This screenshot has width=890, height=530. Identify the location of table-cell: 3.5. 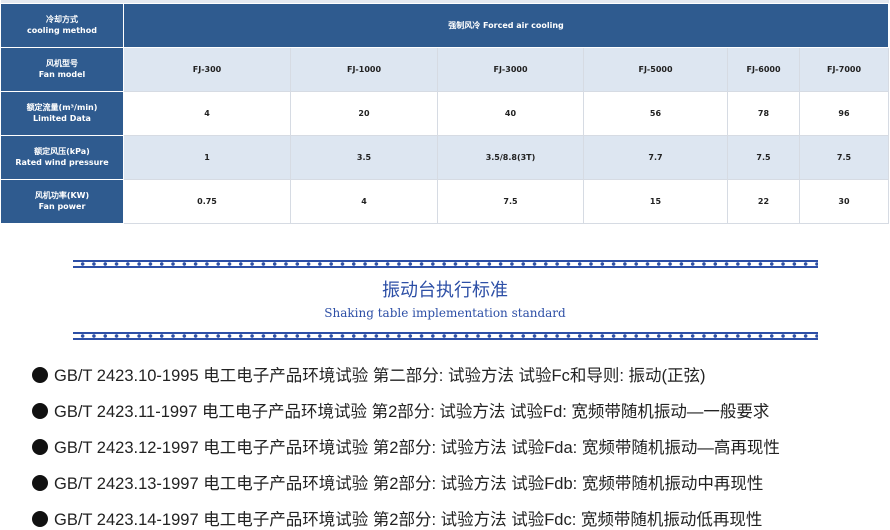
(364, 157).